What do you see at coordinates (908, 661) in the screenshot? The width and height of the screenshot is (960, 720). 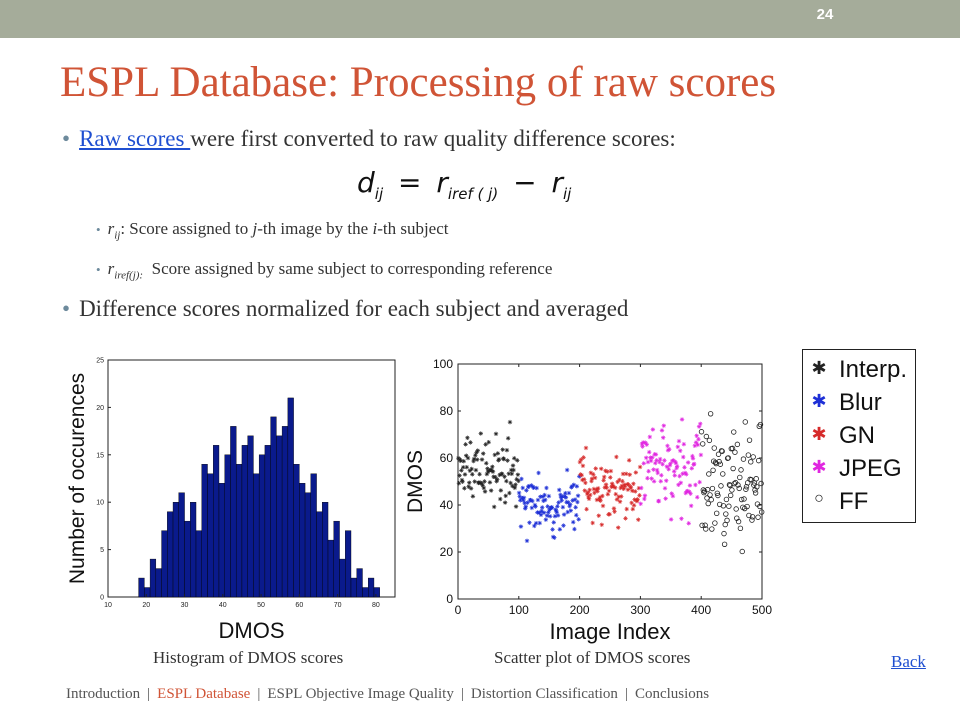 I see `back-link: Back` at bounding box center [908, 661].